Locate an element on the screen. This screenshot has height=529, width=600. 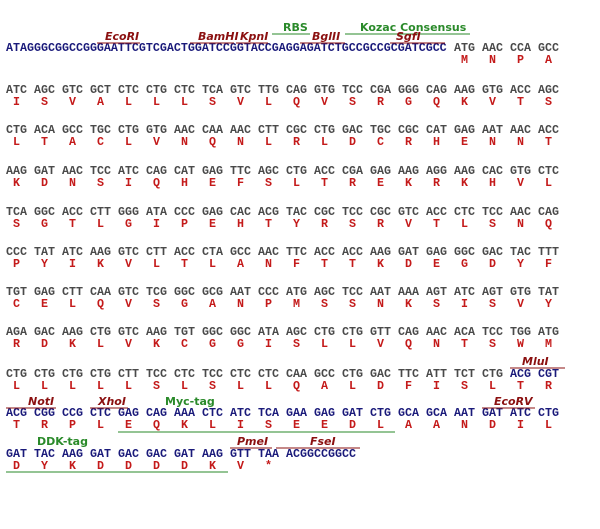
codon: CGG is located at coordinates (44, 413).